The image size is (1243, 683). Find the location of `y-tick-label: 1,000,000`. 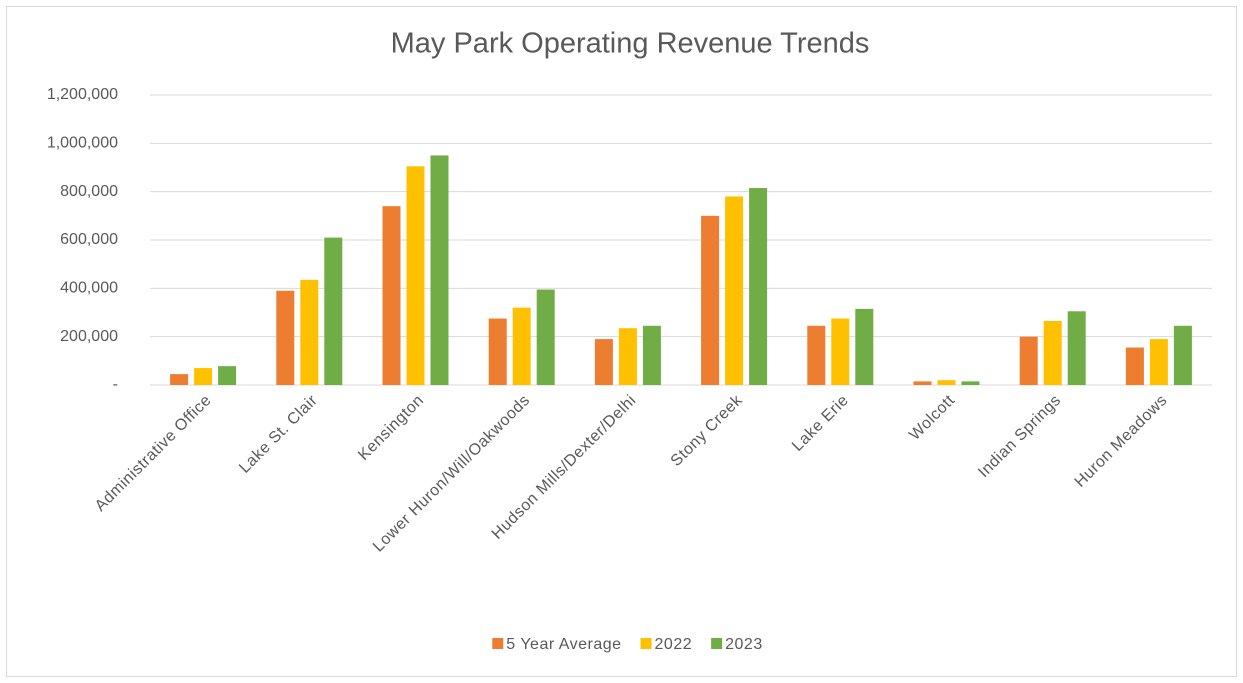

y-tick-label: 1,000,000 is located at coordinates (82, 143).